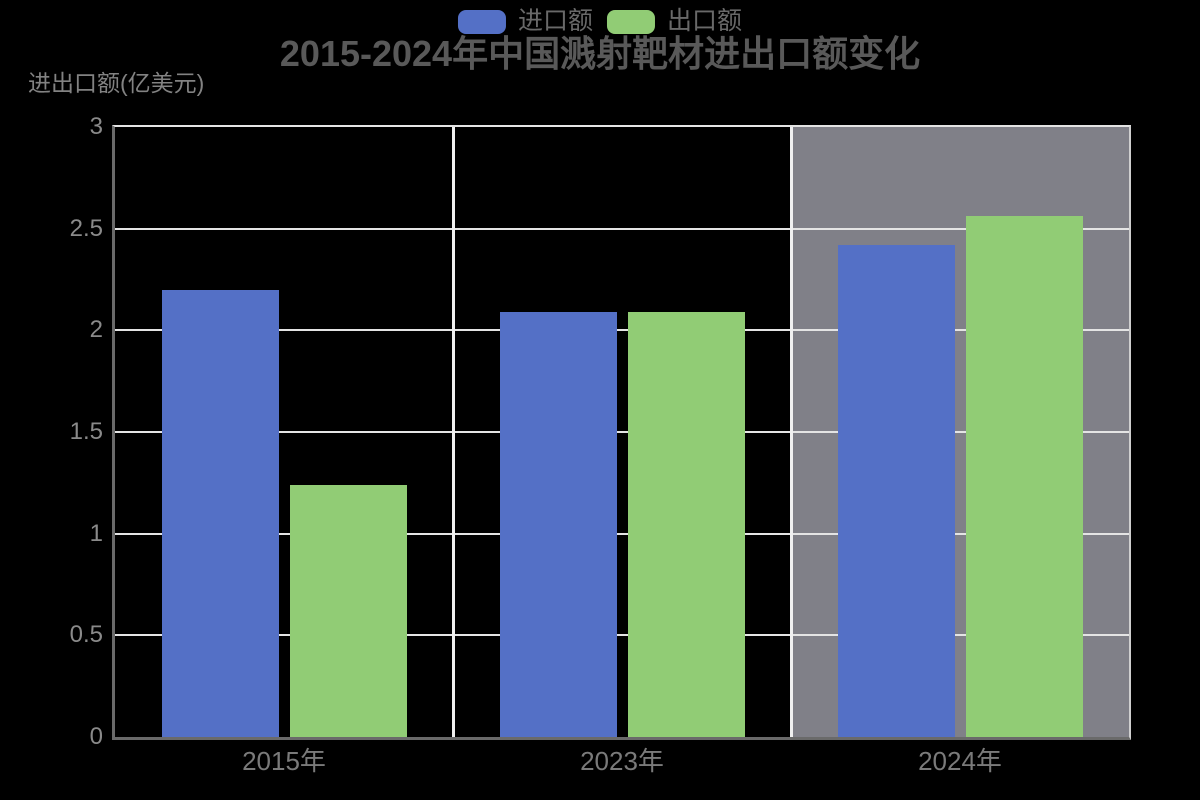  Describe the element at coordinates (896, 490) in the screenshot. I see `bar-进口额-2024年` at that location.